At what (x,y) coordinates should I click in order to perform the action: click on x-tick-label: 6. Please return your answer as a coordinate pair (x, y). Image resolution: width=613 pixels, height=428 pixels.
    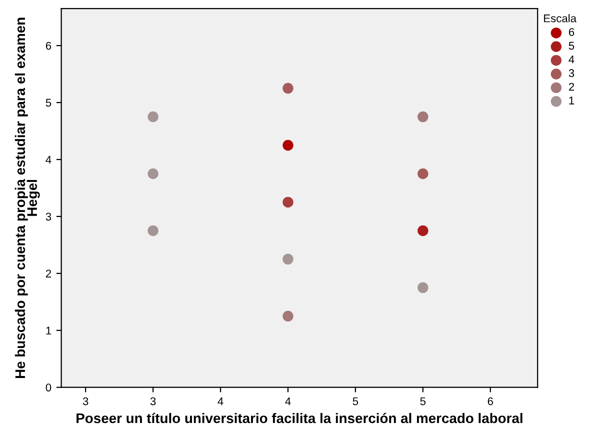
    Looking at the image, I should click on (490, 401).